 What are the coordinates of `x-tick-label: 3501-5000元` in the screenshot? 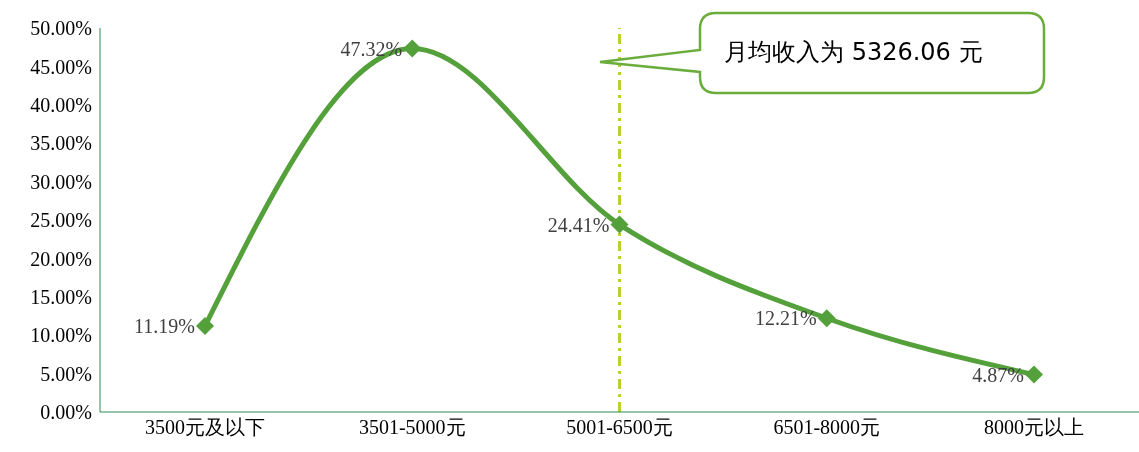 It's located at (412, 427).